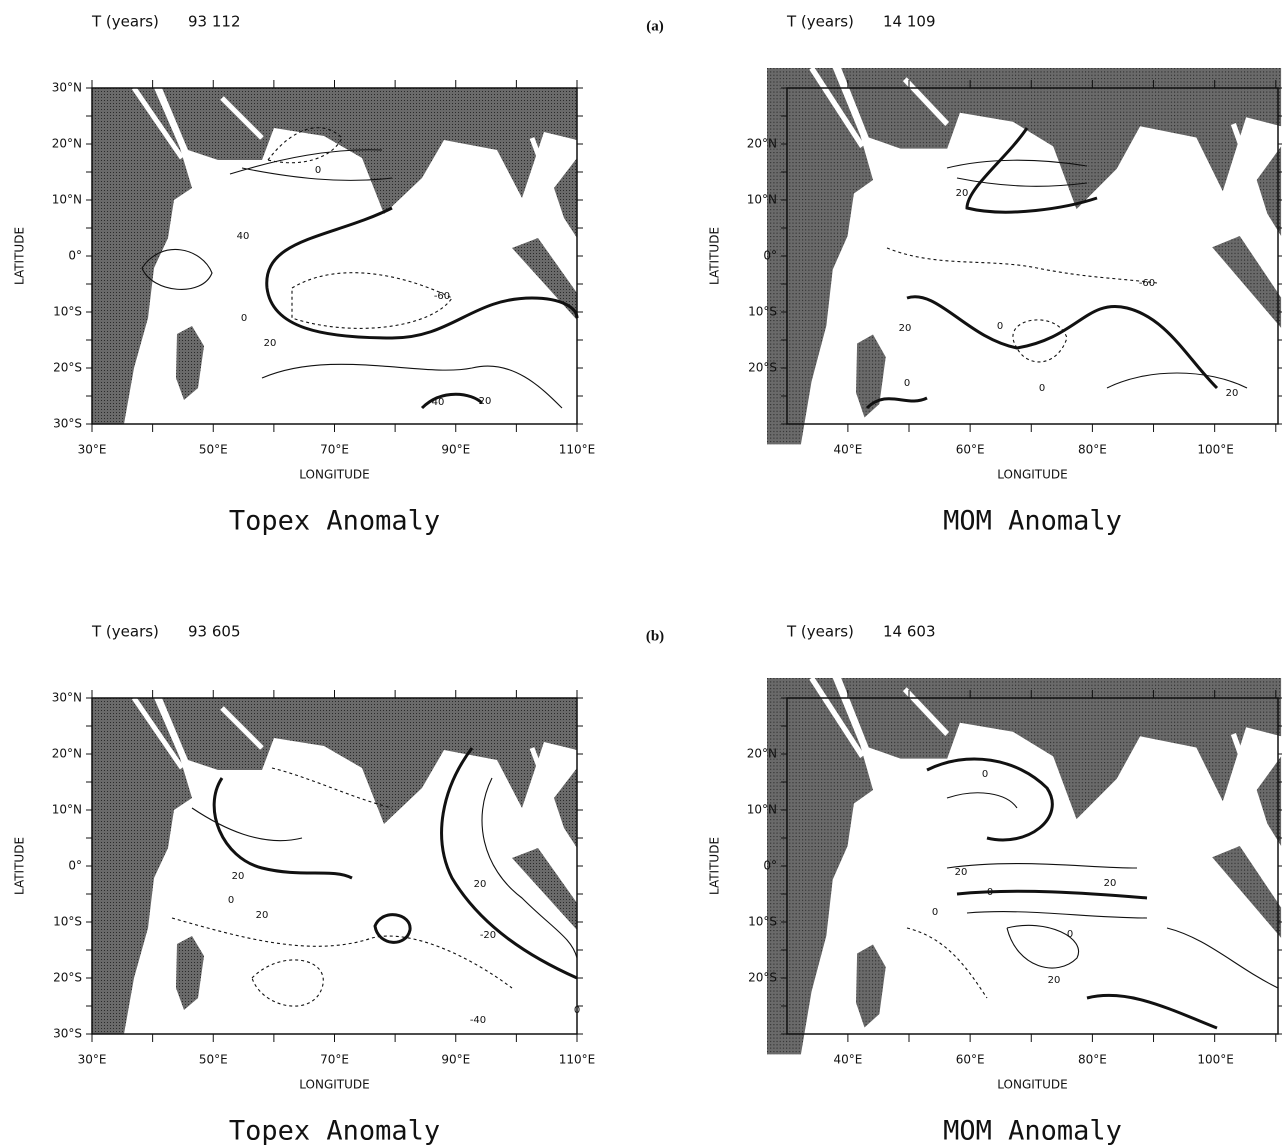  I want to click on contour-label: 40, so click(243, 236).